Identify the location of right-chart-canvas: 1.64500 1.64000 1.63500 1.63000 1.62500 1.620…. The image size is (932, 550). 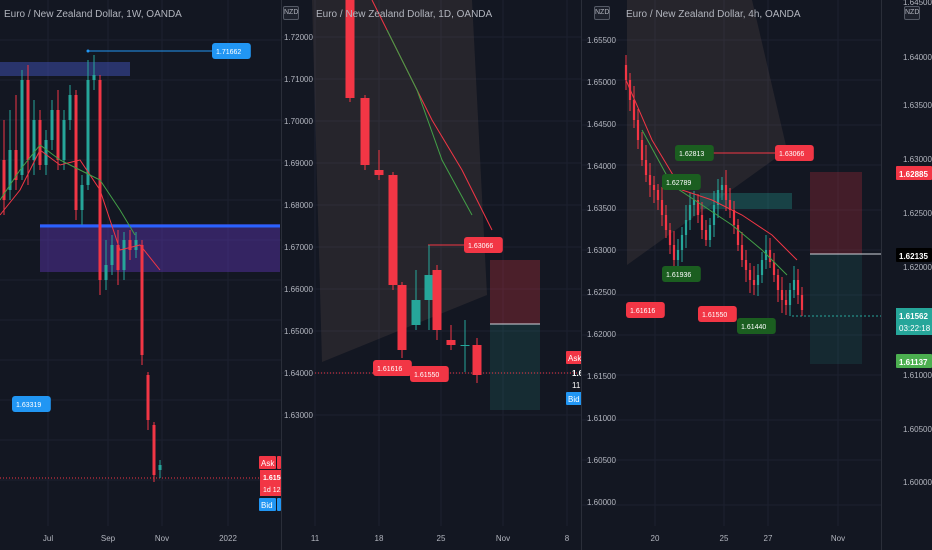
(907, 275).